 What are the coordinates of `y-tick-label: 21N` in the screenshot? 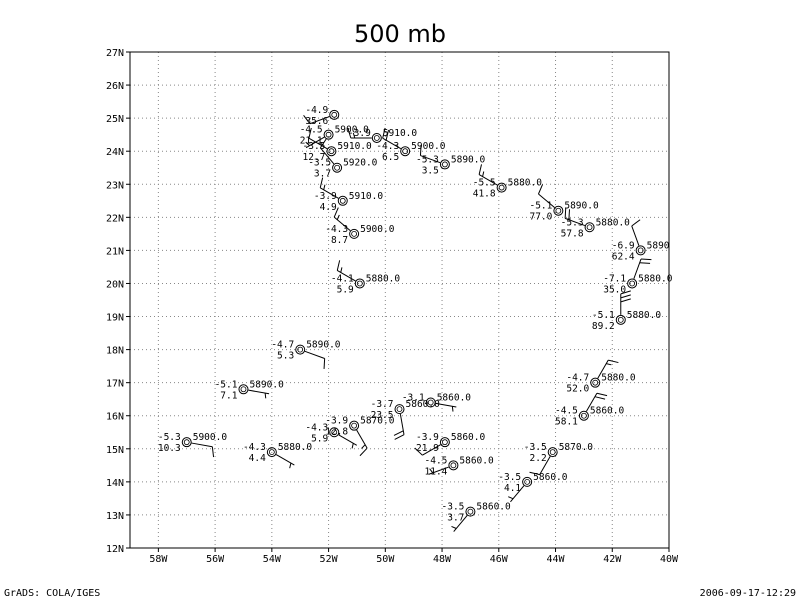 It's located at (115, 251).